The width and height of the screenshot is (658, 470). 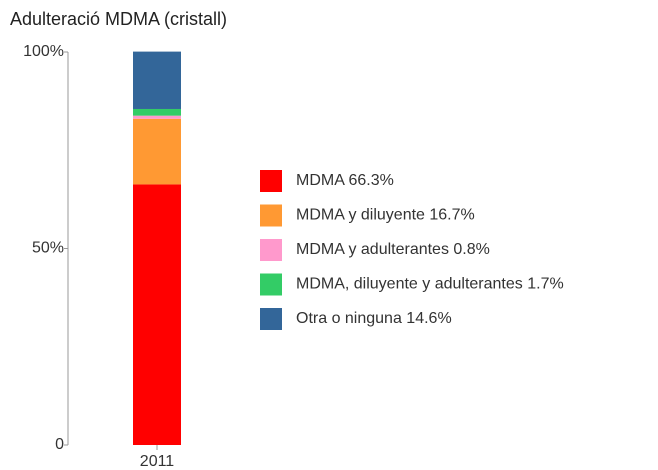 What do you see at coordinates (59, 444) in the screenshot?
I see `y-tick-label: 0` at bounding box center [59, 444].